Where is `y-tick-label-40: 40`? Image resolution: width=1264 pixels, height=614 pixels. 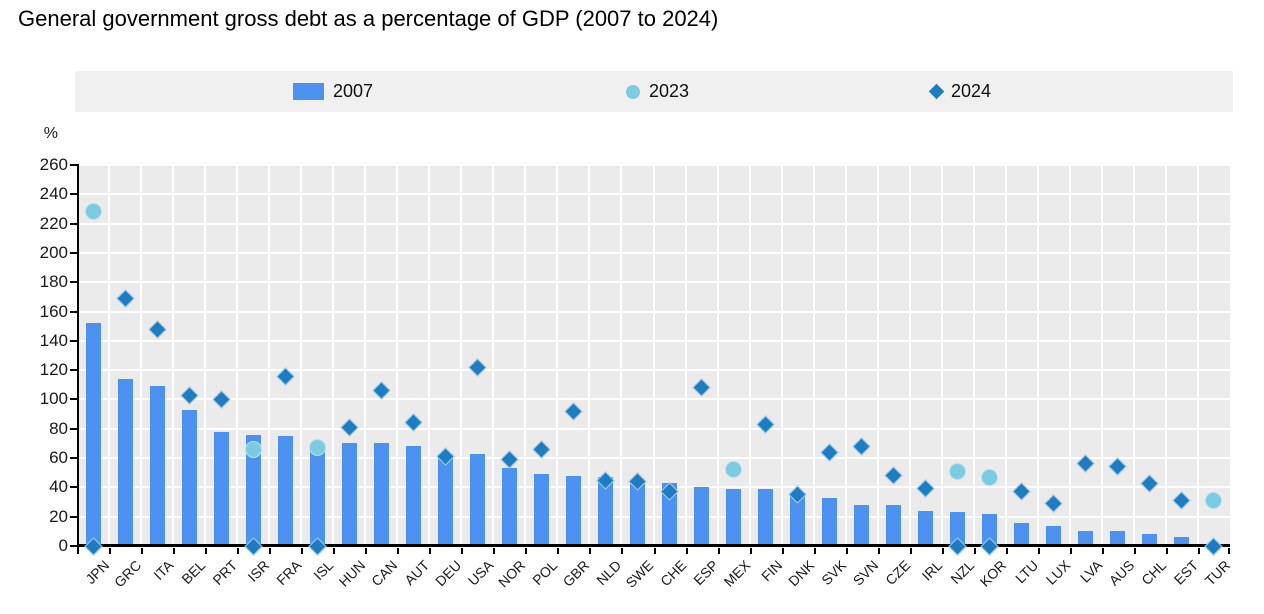
y-tick-label-40: 40 is located at coordinates (58, 487).